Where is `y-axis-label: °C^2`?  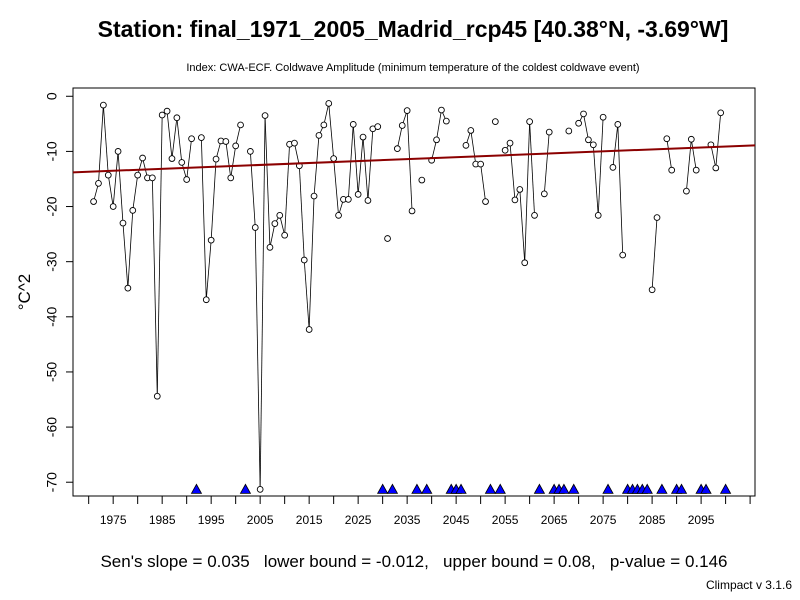
y-axis-label: °C^2 is located at coordinates (24, 292).